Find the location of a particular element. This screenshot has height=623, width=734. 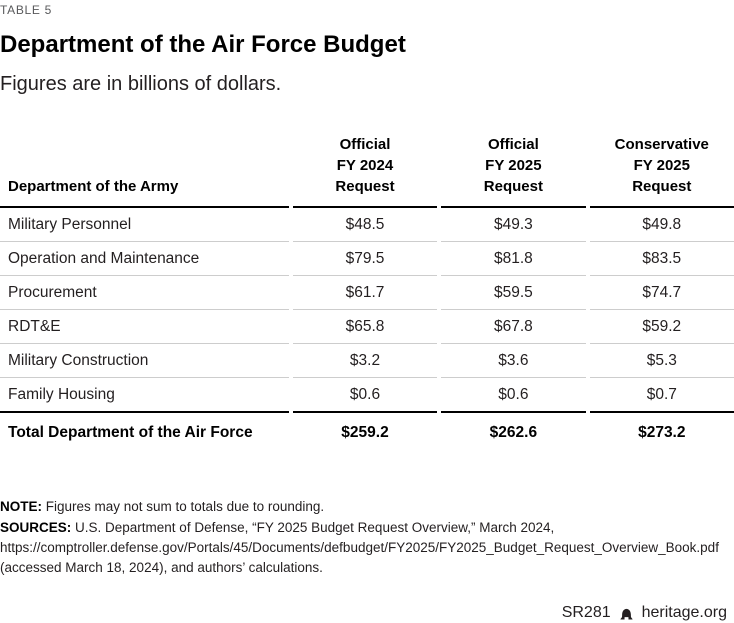

column-header-line: FY 2024 is located at coordinates (365, 166).